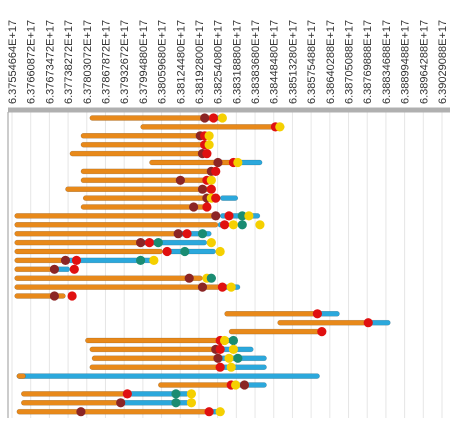 This screenshot has width=450, height=421. What do you see at coordinates (312, 62) in the screenshot?
I see `x-tick-label: 6.38575488E+17` at bounding box center [312, 62].